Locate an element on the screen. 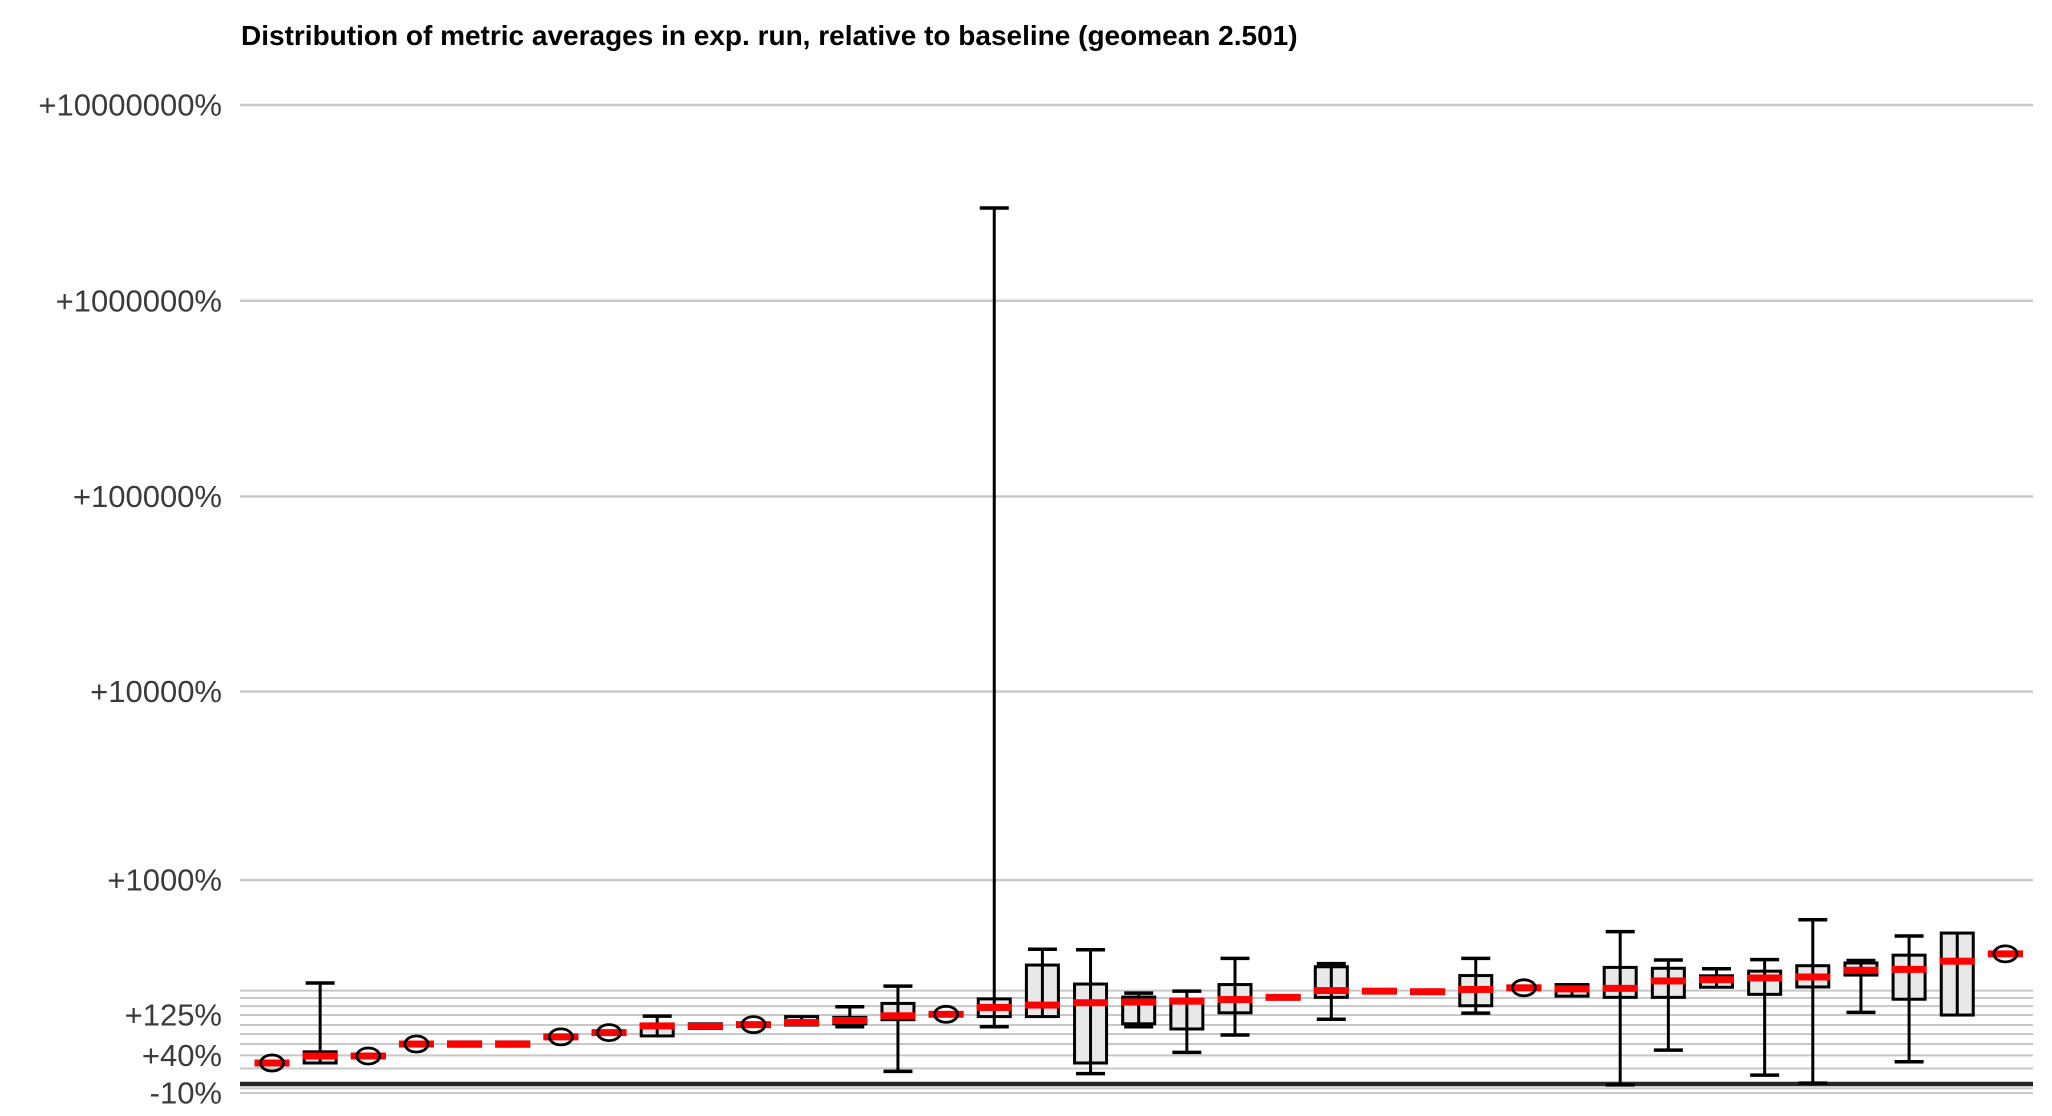 The width and height of the screenshot is (2052, 1116). y-tick-label: +1000% is located at coordinates (164, 880).